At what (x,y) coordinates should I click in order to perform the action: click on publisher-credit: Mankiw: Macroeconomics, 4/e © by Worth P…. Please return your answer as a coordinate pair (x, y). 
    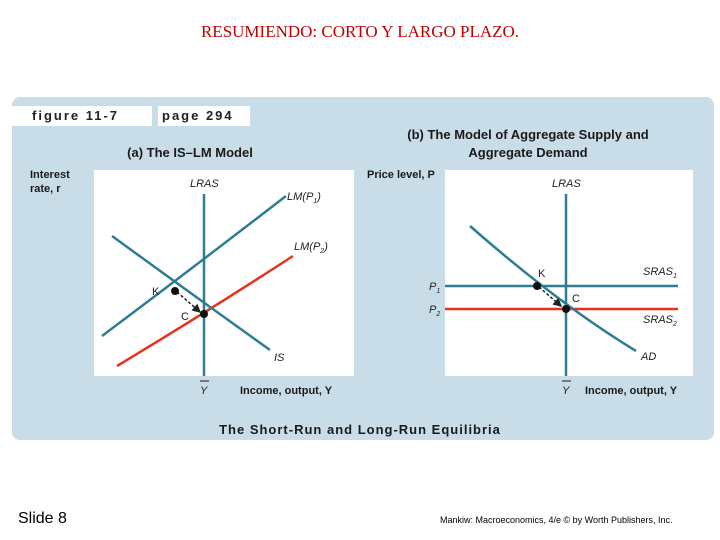
    Looking at the image, I should click on (556, 520).